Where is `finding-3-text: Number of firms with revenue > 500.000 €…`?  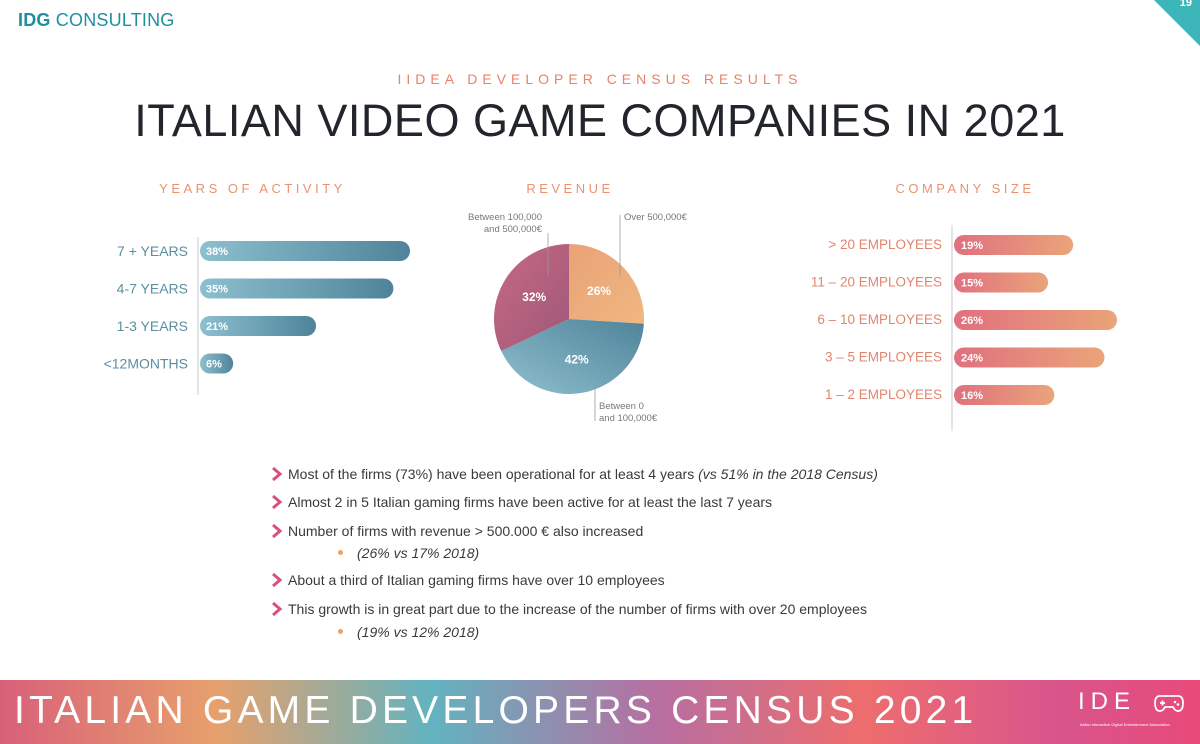 finding-3-text: Number of firms with revenue > 500.000 €… is located at coordinates (466, 531).